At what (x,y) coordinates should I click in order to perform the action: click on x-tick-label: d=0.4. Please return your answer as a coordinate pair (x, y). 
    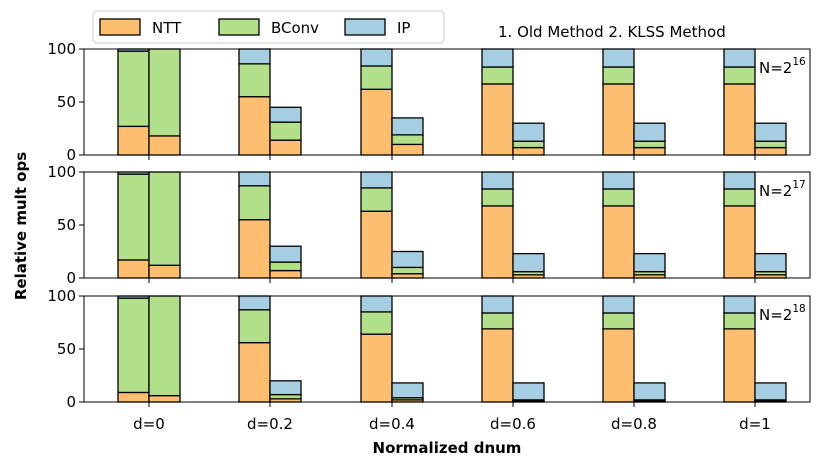
    Looking at the image, I should click on (392, 424).